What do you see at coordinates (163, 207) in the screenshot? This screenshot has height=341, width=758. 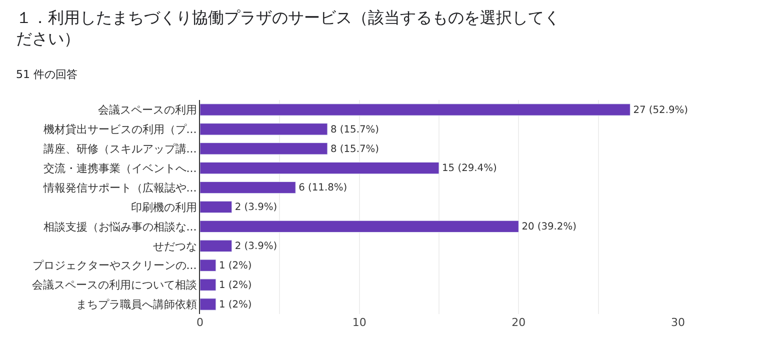 I see `y-tick-label: 印刷機の利用` at bounding box center [163, 207].